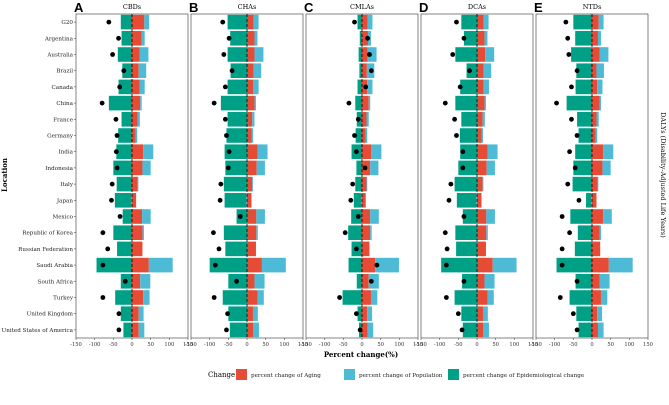  I want to click on category-label: South Africa, so click(56, 282).